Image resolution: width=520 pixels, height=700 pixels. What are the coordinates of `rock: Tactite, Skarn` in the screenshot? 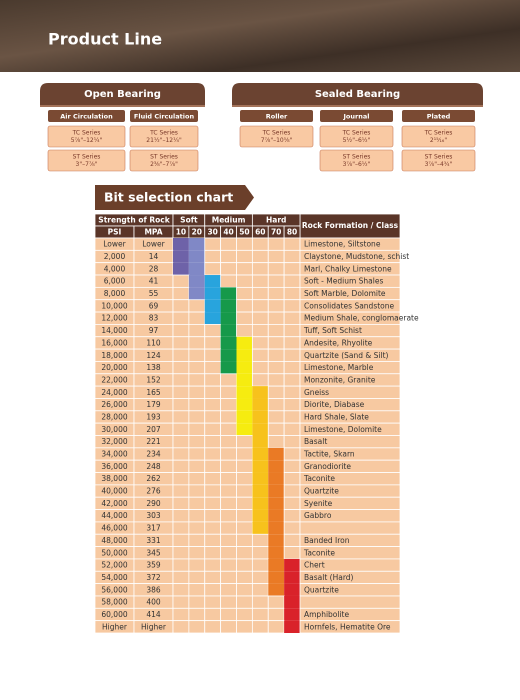 It's located at (329, 454).